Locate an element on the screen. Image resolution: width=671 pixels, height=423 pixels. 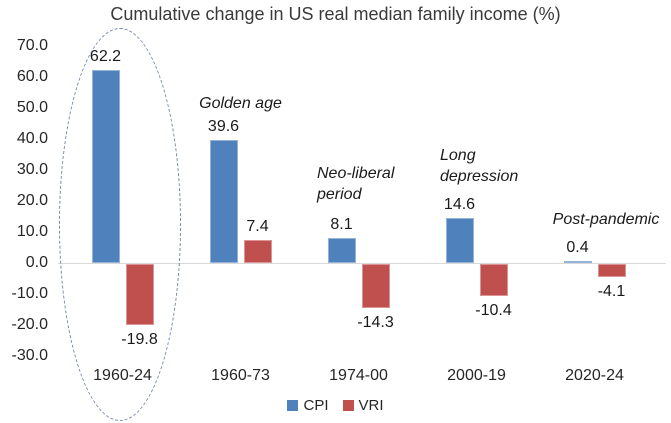
vri-value-label: -4.1 is located at coordinates (611, 291).